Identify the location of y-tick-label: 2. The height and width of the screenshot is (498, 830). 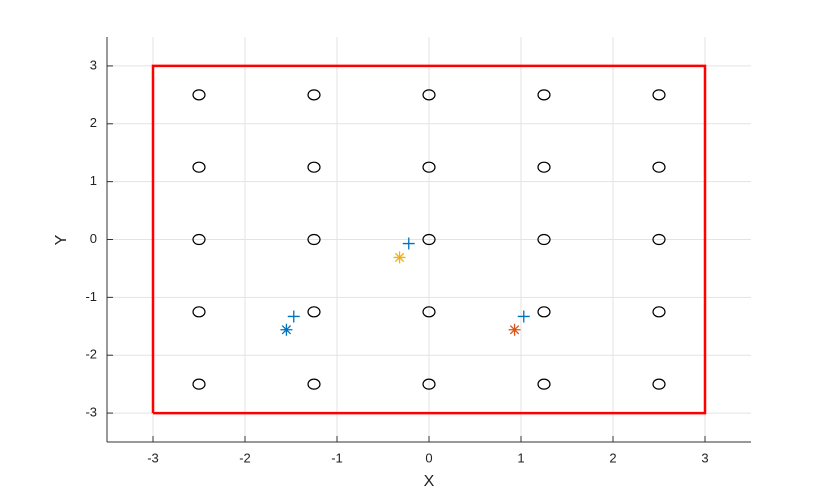
(93, 122).